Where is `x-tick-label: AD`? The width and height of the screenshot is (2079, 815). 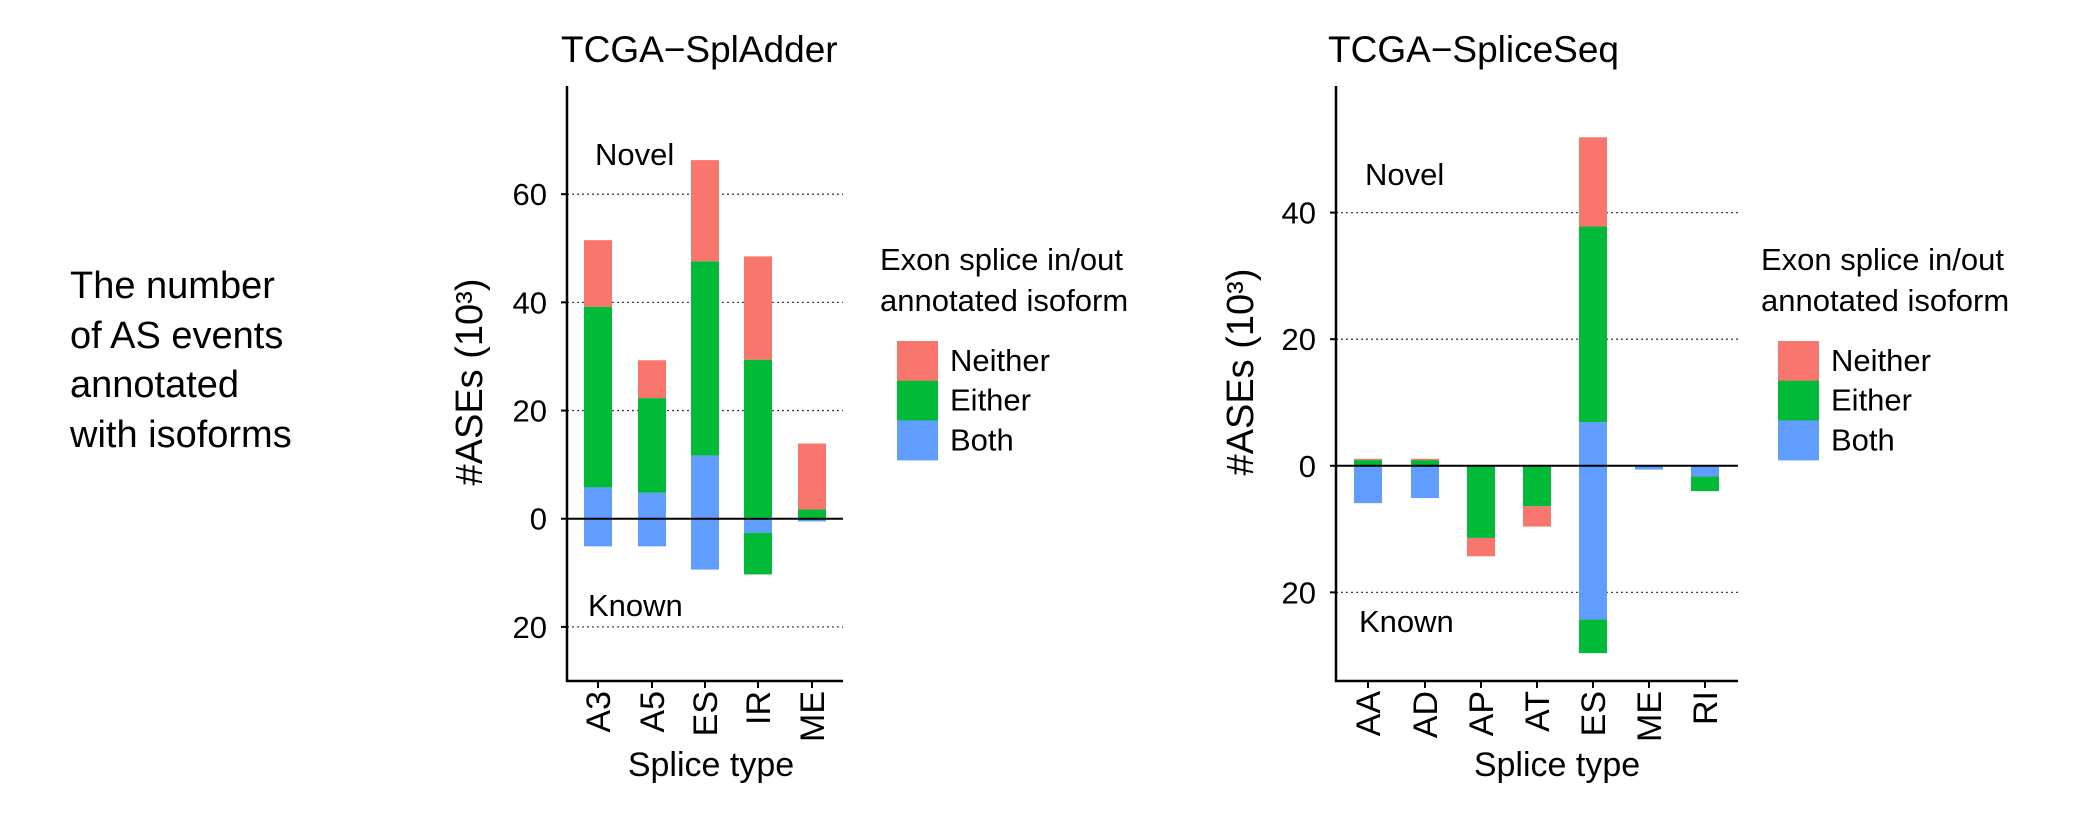
x-tick-label: AD is located at coordinates (1426, 714).